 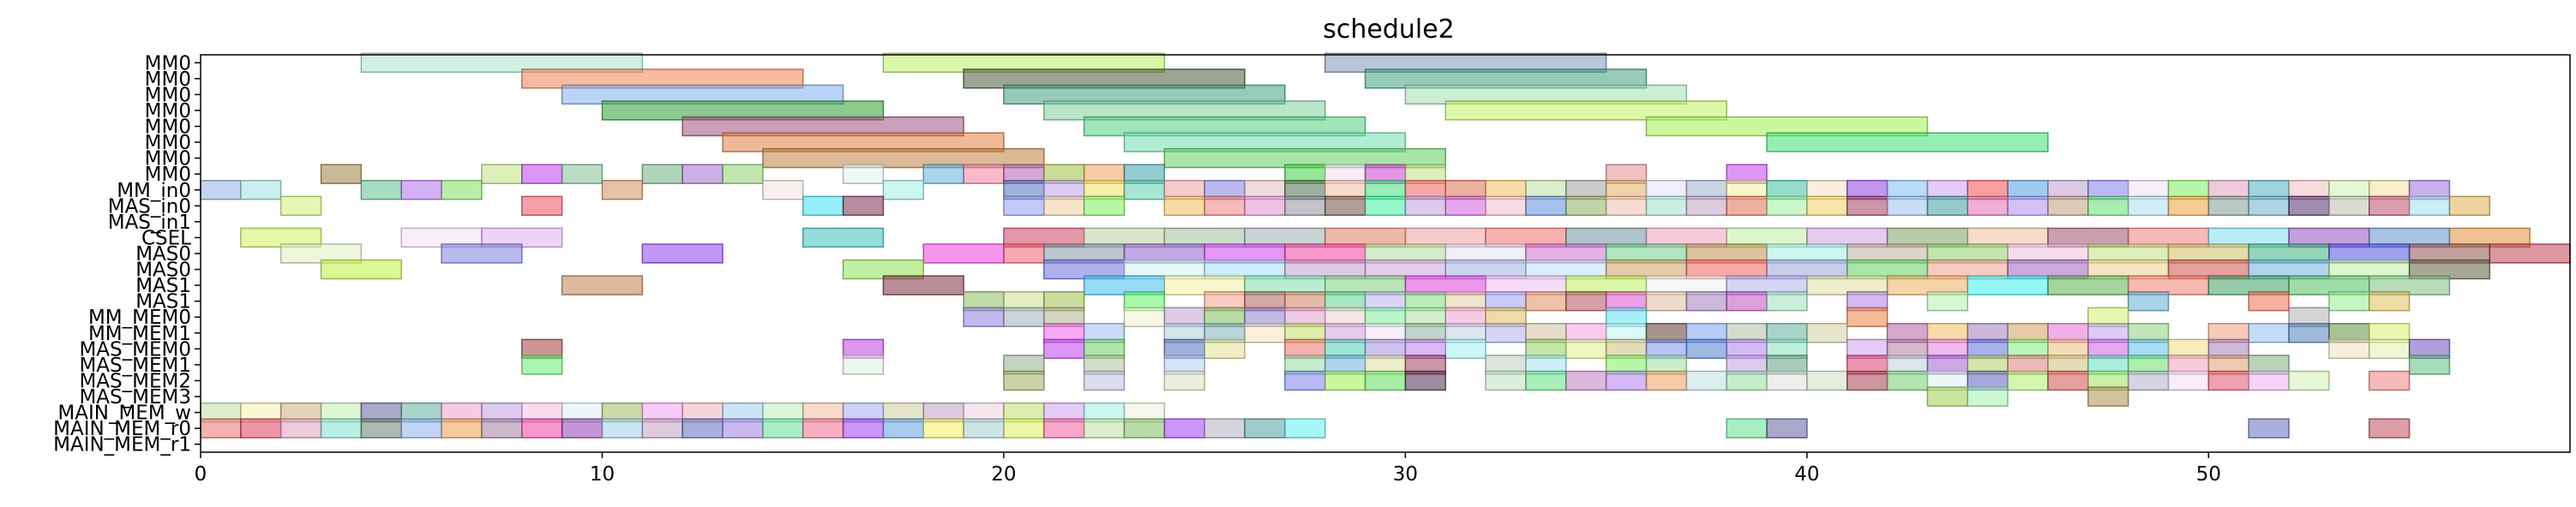 What do you see at coordinates (166, 238) in the screenshot?
I see `y-tick-label: CSEL` at bounding box center [166, 238].